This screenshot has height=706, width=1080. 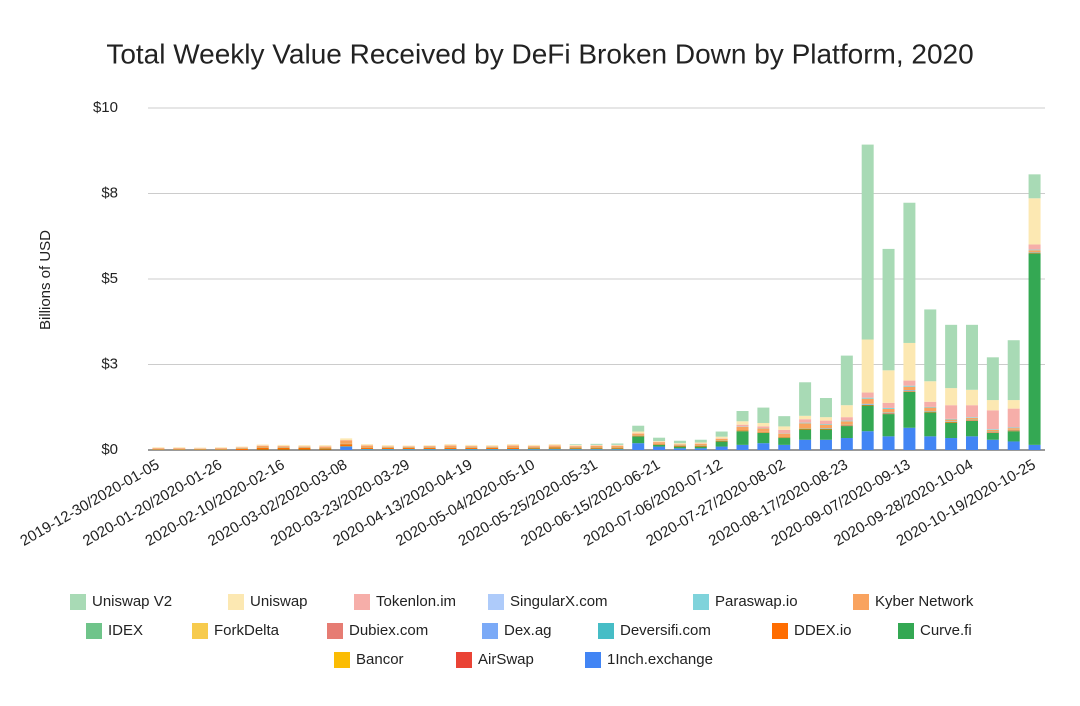 I want to click on legend-label: IDEX, so click(x=125, y=630).